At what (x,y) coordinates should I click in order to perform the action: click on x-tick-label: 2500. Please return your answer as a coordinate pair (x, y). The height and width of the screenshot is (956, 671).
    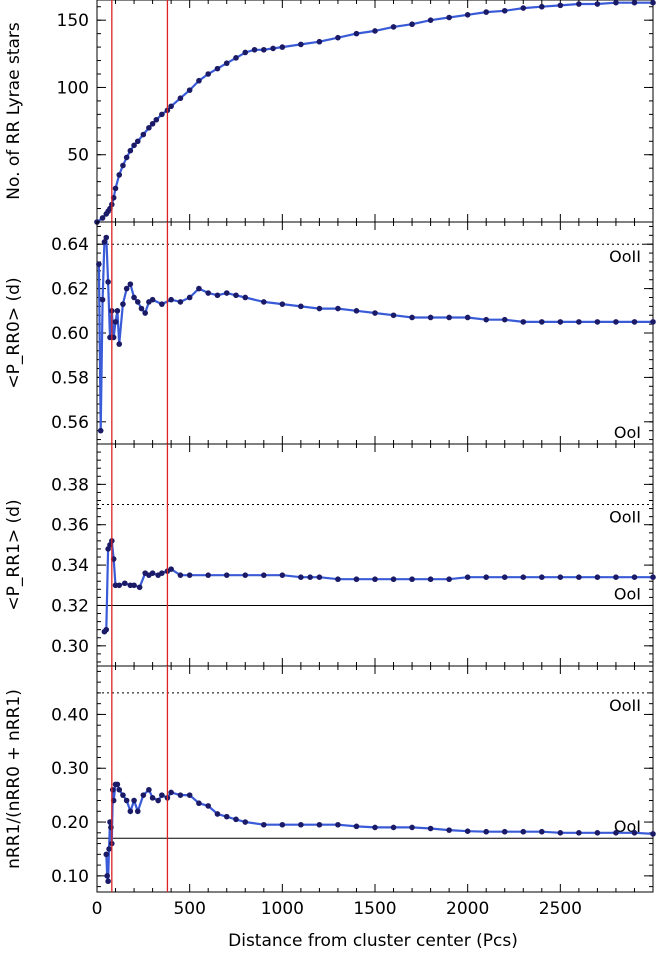
    Looking at the image, I should click on (560, 909).